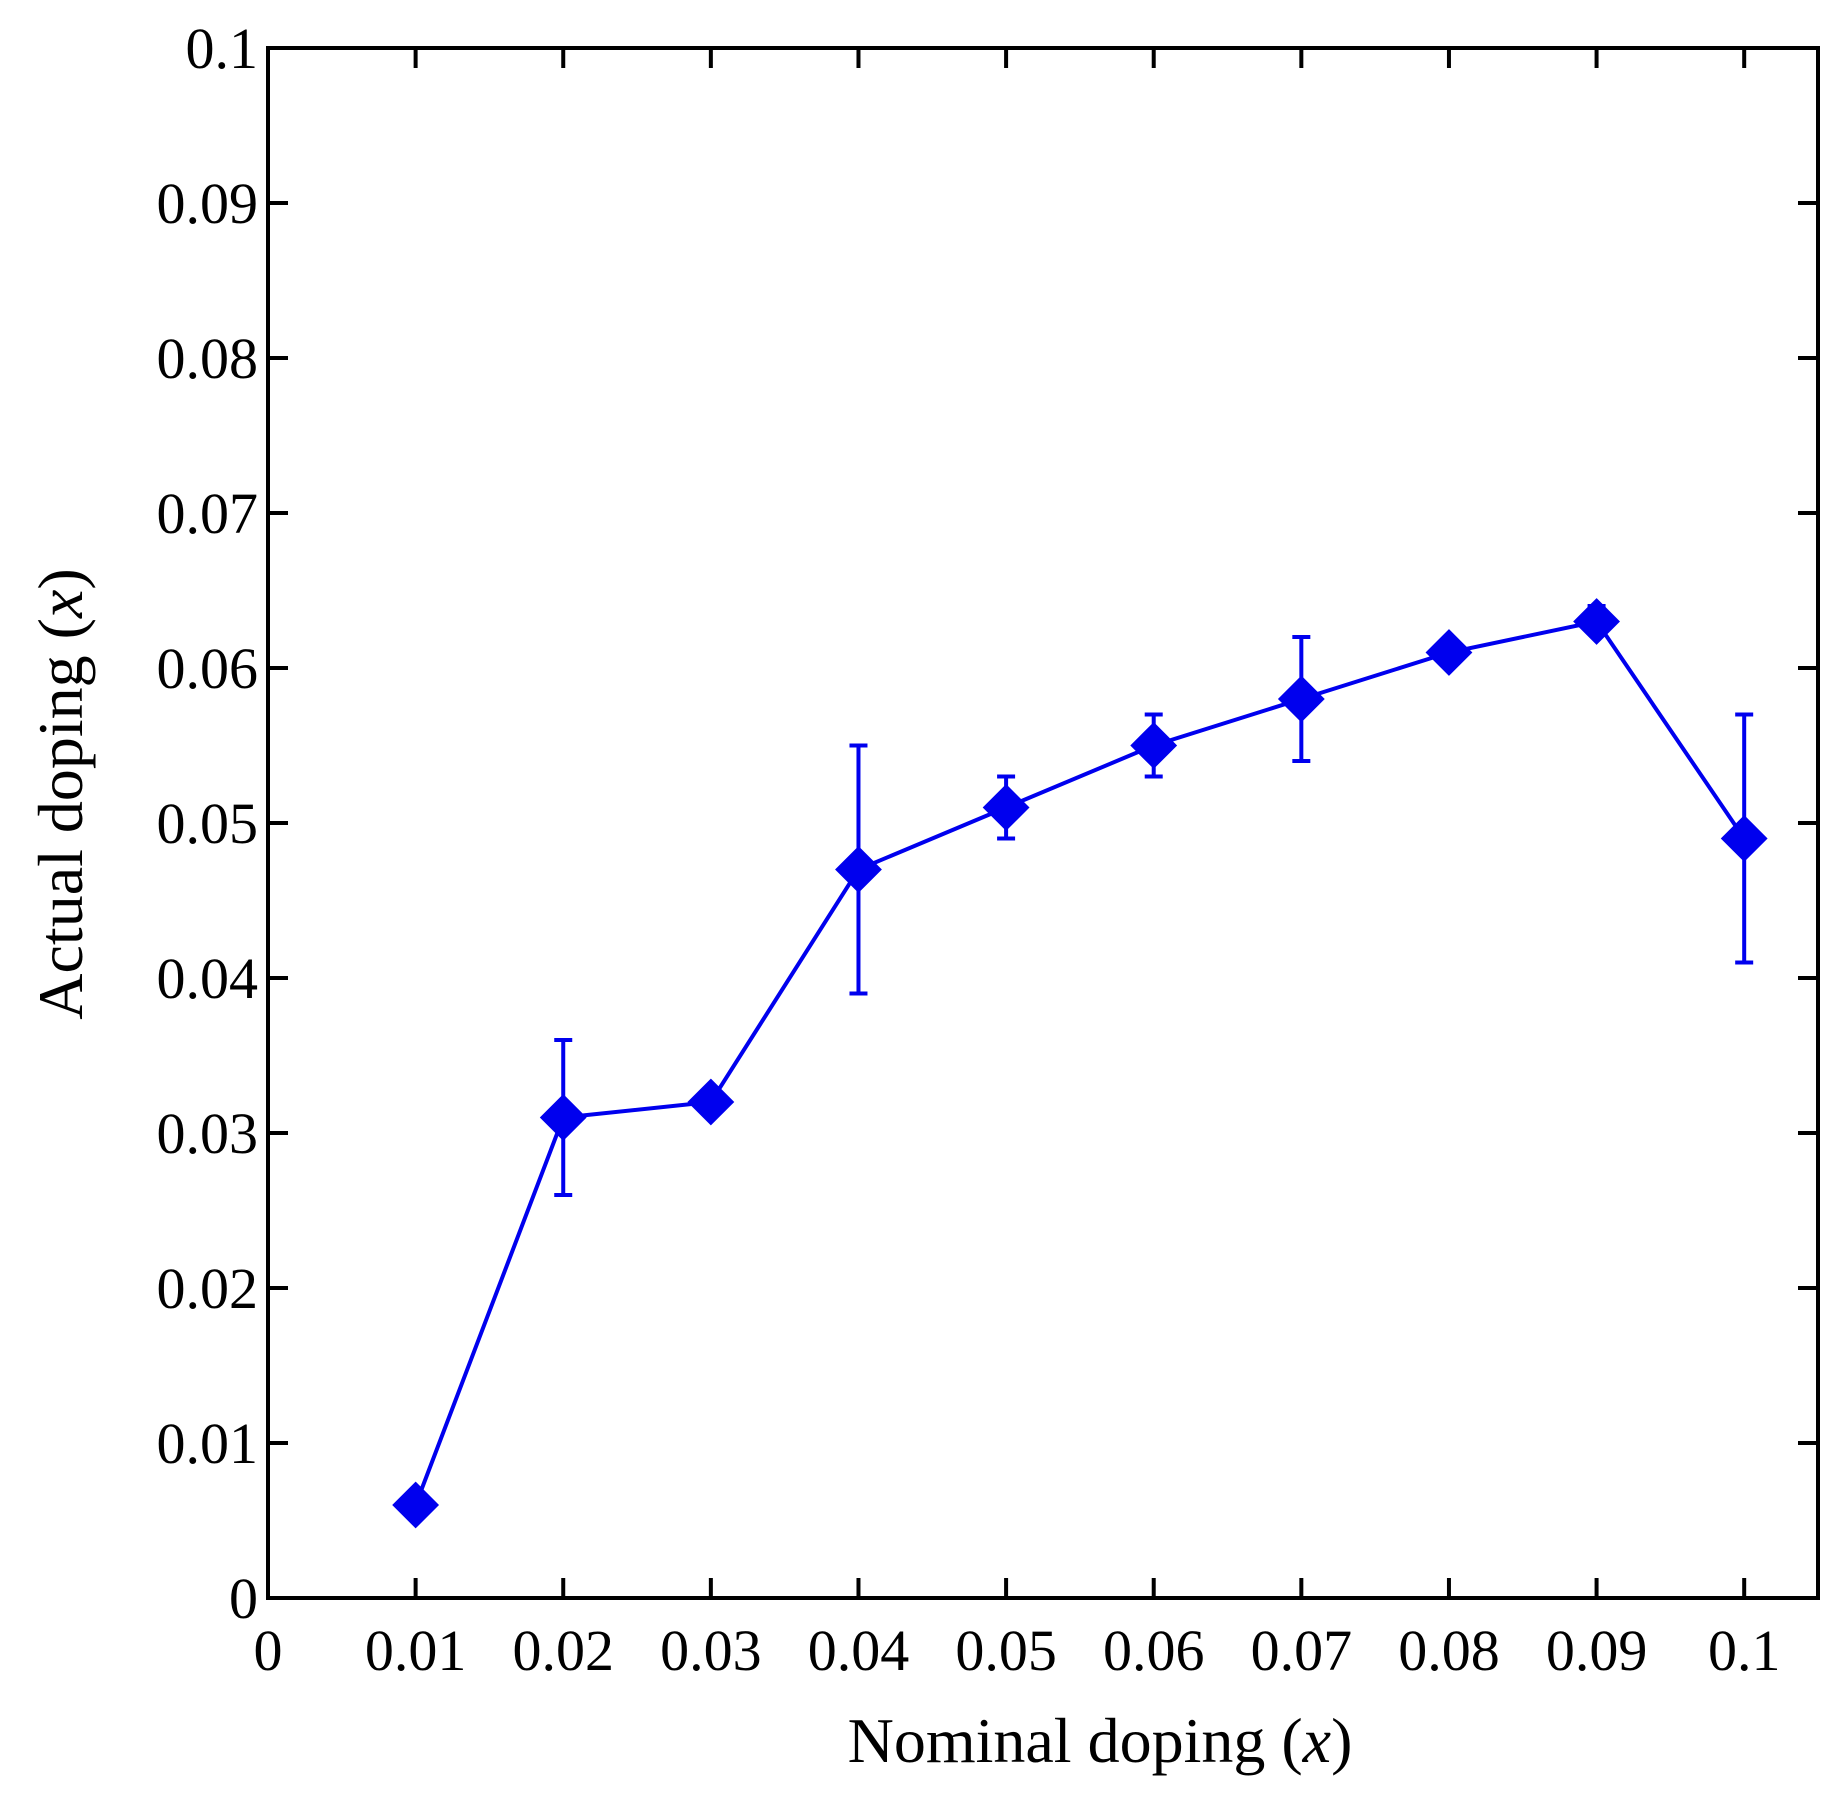  I want to click on y-tick-label: 0.05, so click(208, 823).